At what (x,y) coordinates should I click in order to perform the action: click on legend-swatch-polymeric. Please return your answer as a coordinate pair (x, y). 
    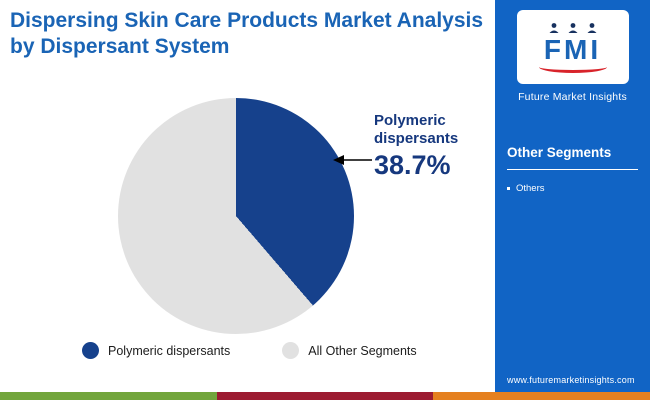
    Looking at the image, I should click on (90, 350).